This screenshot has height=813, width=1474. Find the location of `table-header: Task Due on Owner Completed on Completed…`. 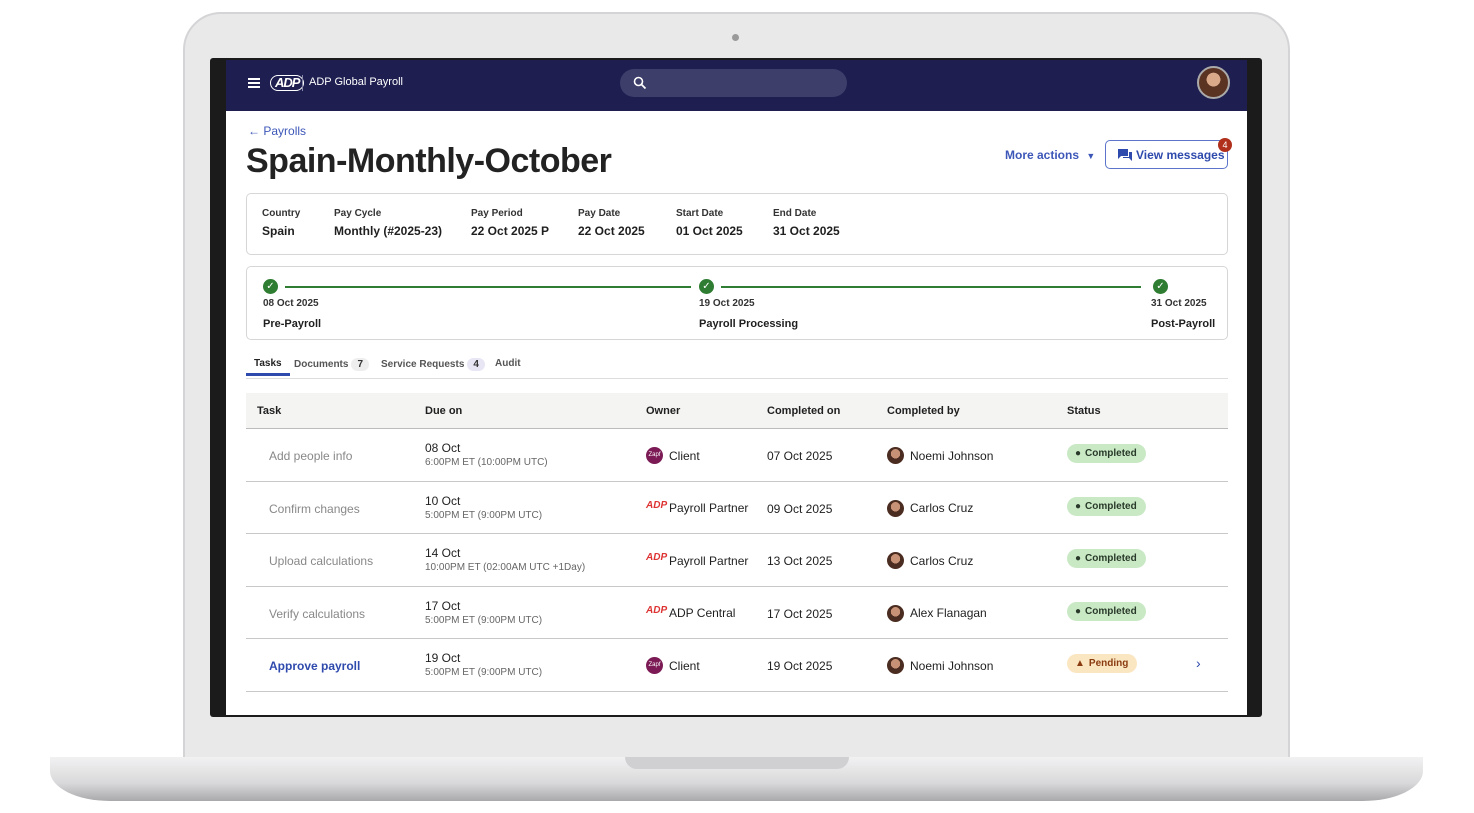

table-header: Task Due on Owner Completed on Completed… is located at coordinates (737, 411).